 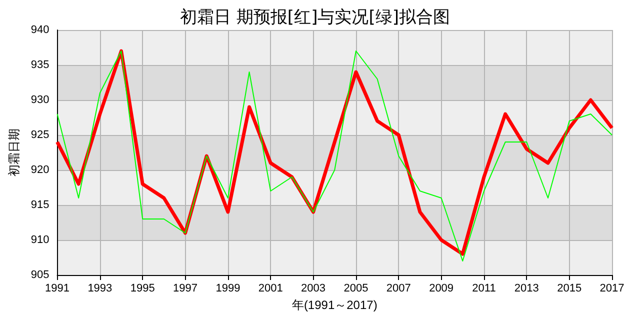 What do you see at coordinates (40, 170) in the screenshot?
I see `y-tick-label: 920` at bounding box center [40, 170].